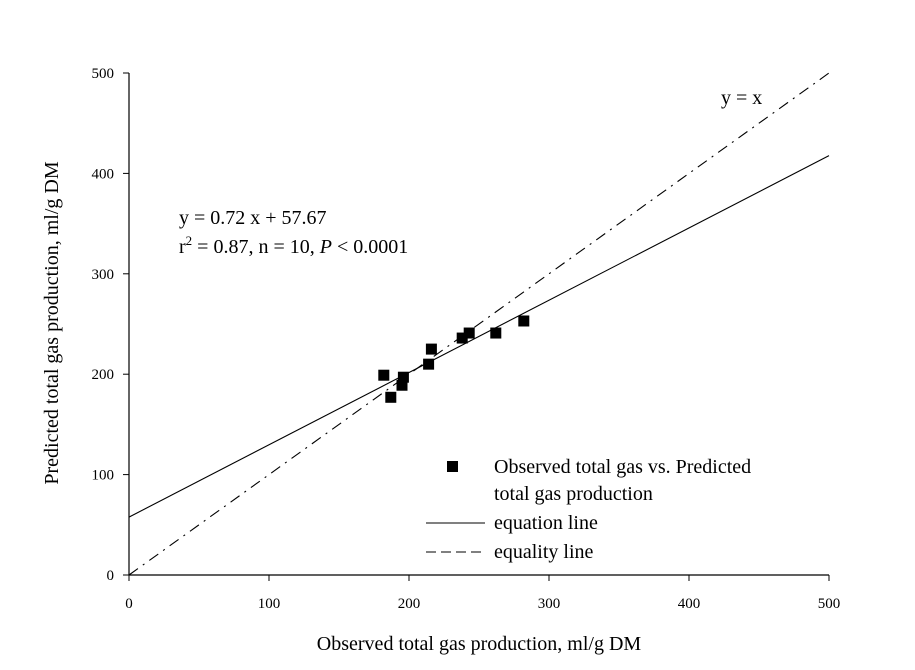 Image resolution: width=915 pixels, height=670 pixels. What do you see at coordinates (741, 98) in the screenshot?
I see `identity-line-label: y = x` at bounding box center [741, 98].